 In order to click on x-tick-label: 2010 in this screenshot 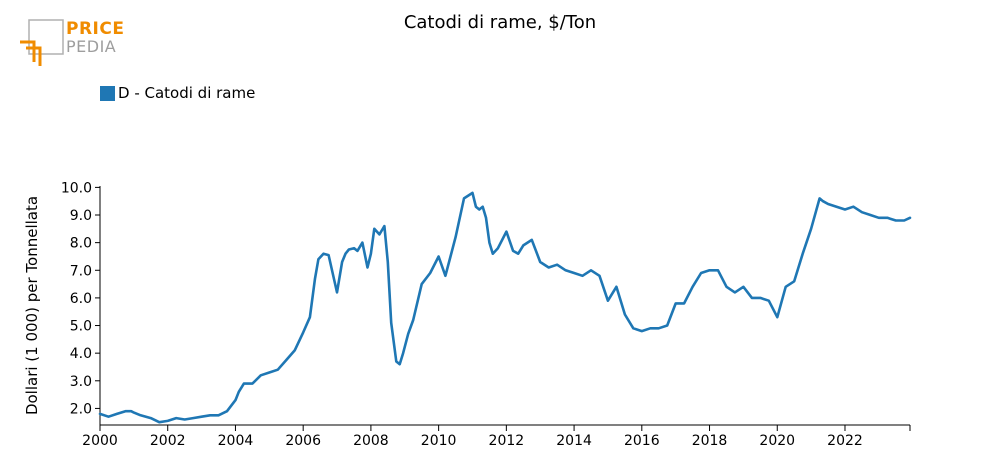, I will do `click(439, 441)`.